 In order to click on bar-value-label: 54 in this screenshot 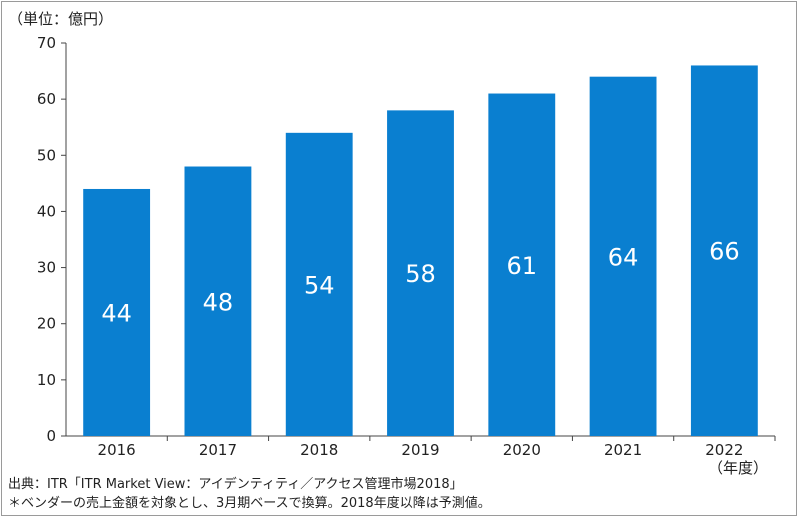, I will do `click(319, 285)`.